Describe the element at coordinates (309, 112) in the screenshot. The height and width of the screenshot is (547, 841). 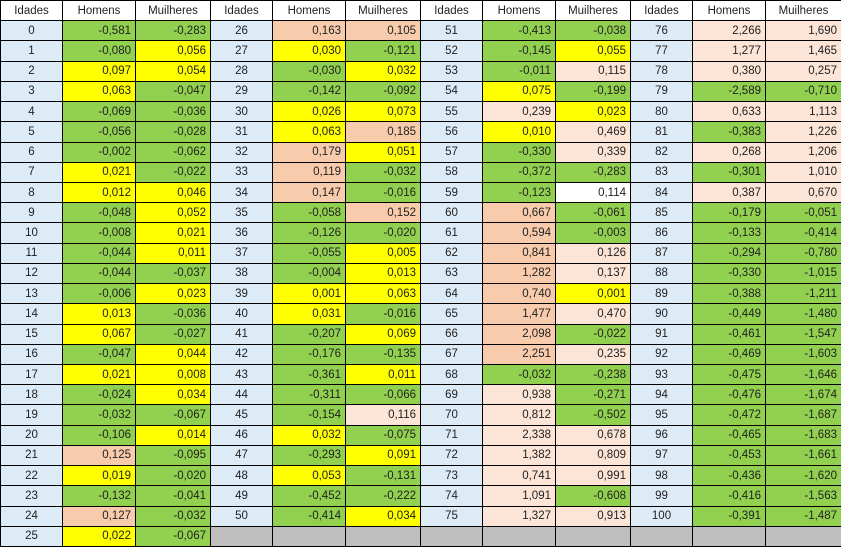
I see `homens-value-cell: 0,026` at that location.